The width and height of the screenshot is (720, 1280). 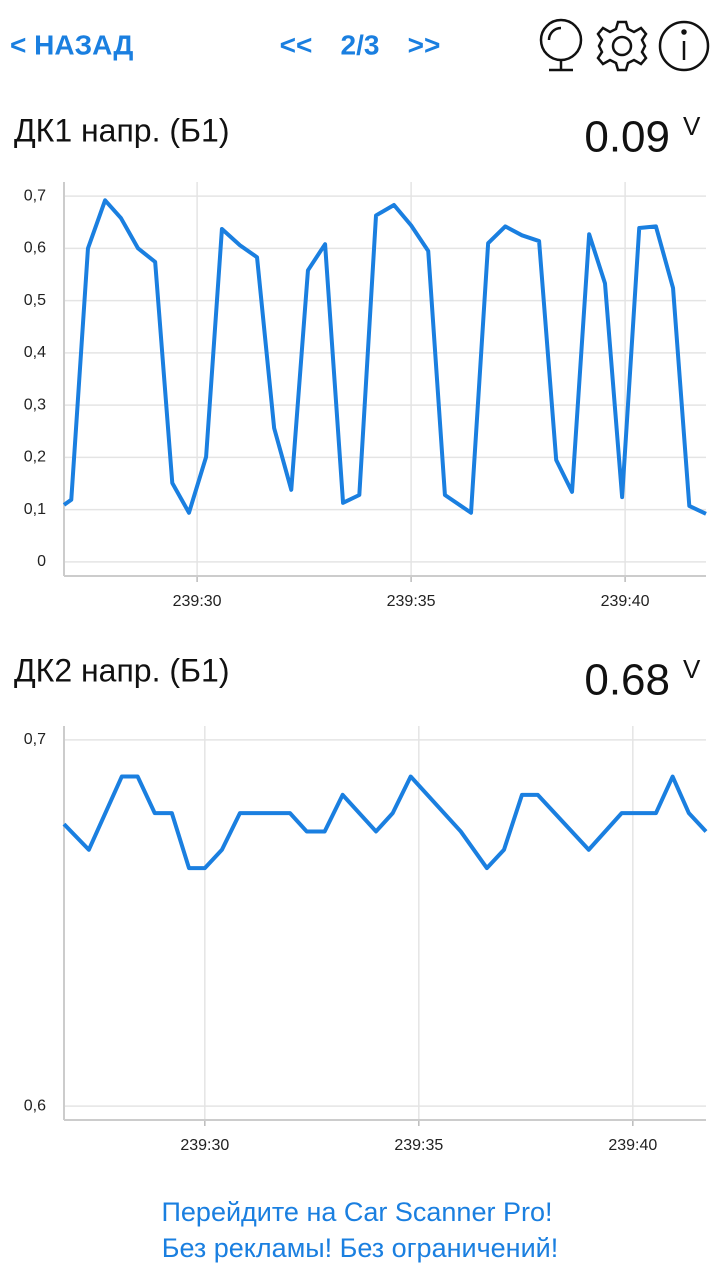 What do you see at coordinates (424, 44) in the screenshot?
I see `next-page: >>` at bounding box center [424, 44].